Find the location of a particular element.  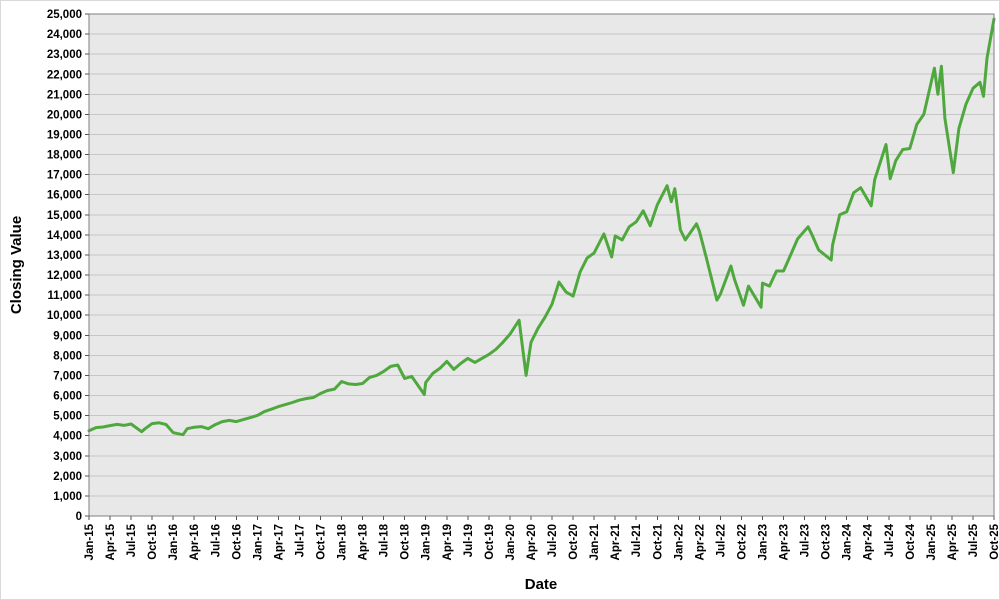

x-axis-title: Date is located at coordinates (541, 584).